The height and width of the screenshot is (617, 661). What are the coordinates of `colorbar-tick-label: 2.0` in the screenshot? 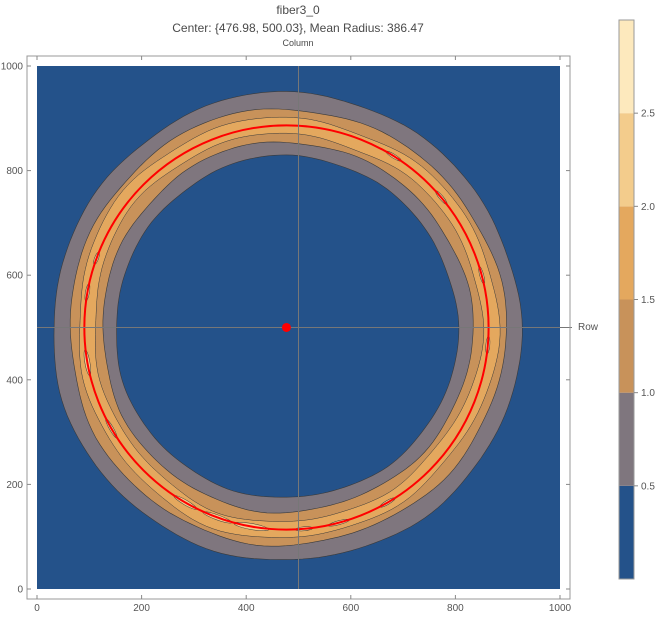 It's located at (648, 207).